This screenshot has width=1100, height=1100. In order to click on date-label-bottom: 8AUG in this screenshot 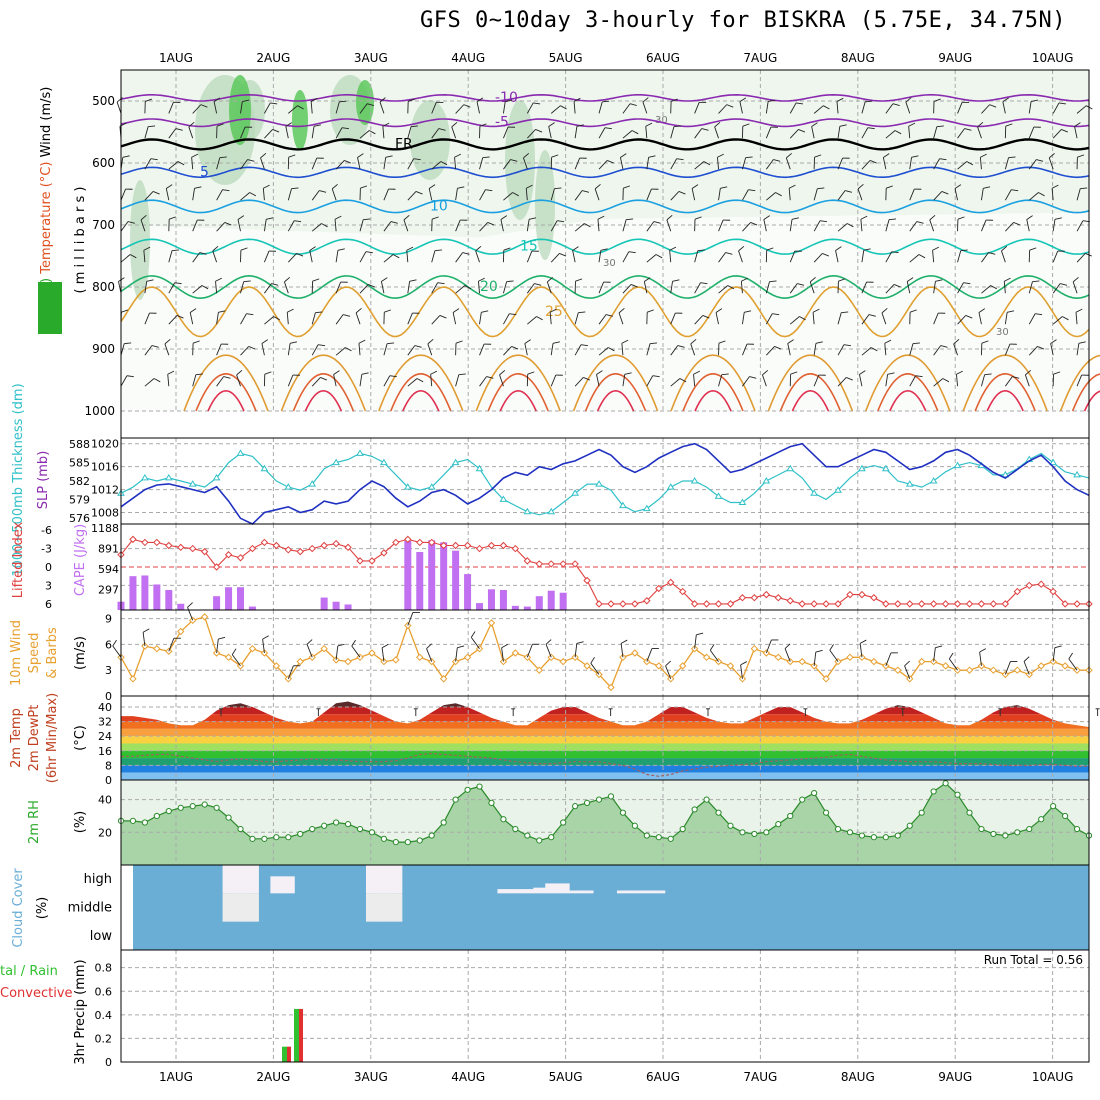, I will do `click(858, 1077)`.